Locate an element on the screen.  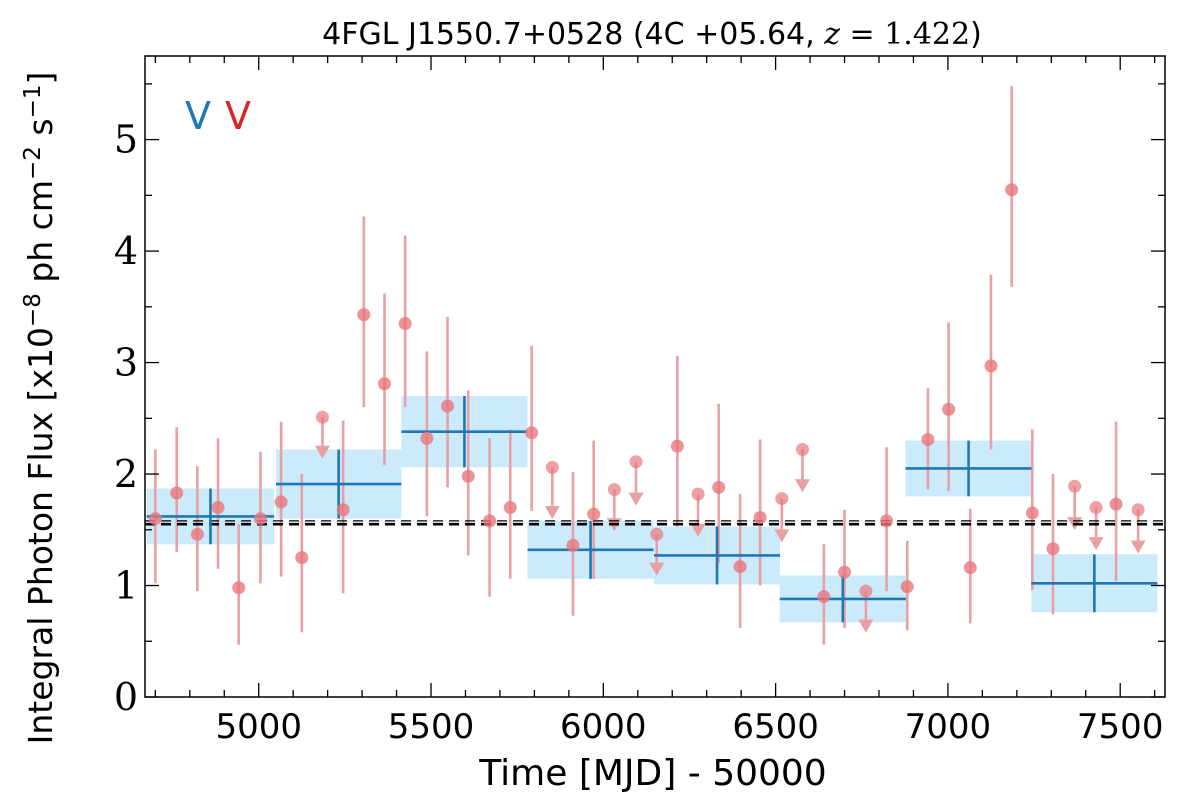
x-tick-label: 7000 is located at coordinates (948, 727).